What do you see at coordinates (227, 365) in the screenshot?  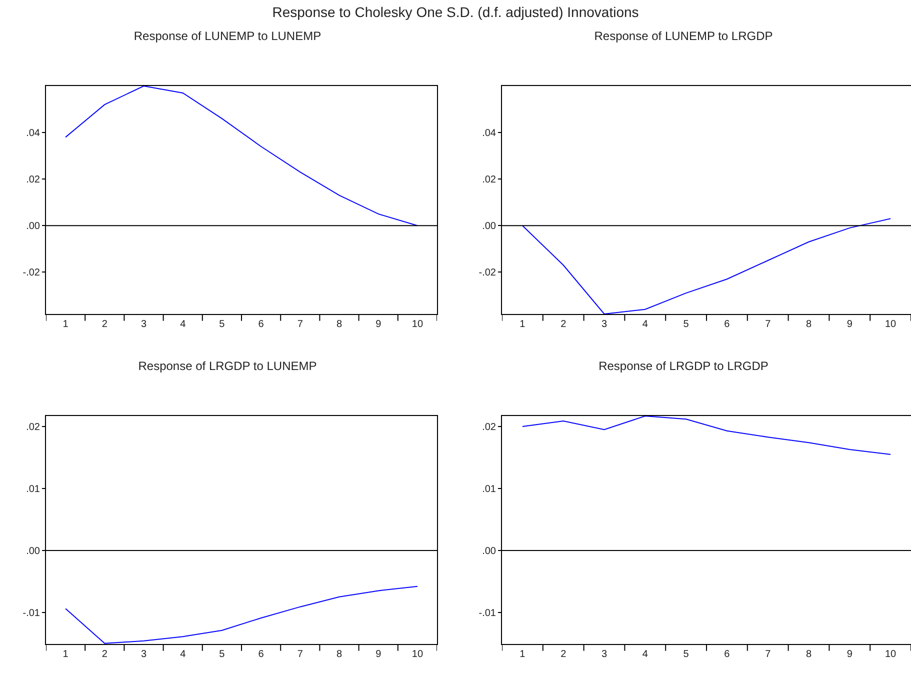 I see `chart-title: Response of LRGDP to LUNEMP` at bounding box center [227, 365].